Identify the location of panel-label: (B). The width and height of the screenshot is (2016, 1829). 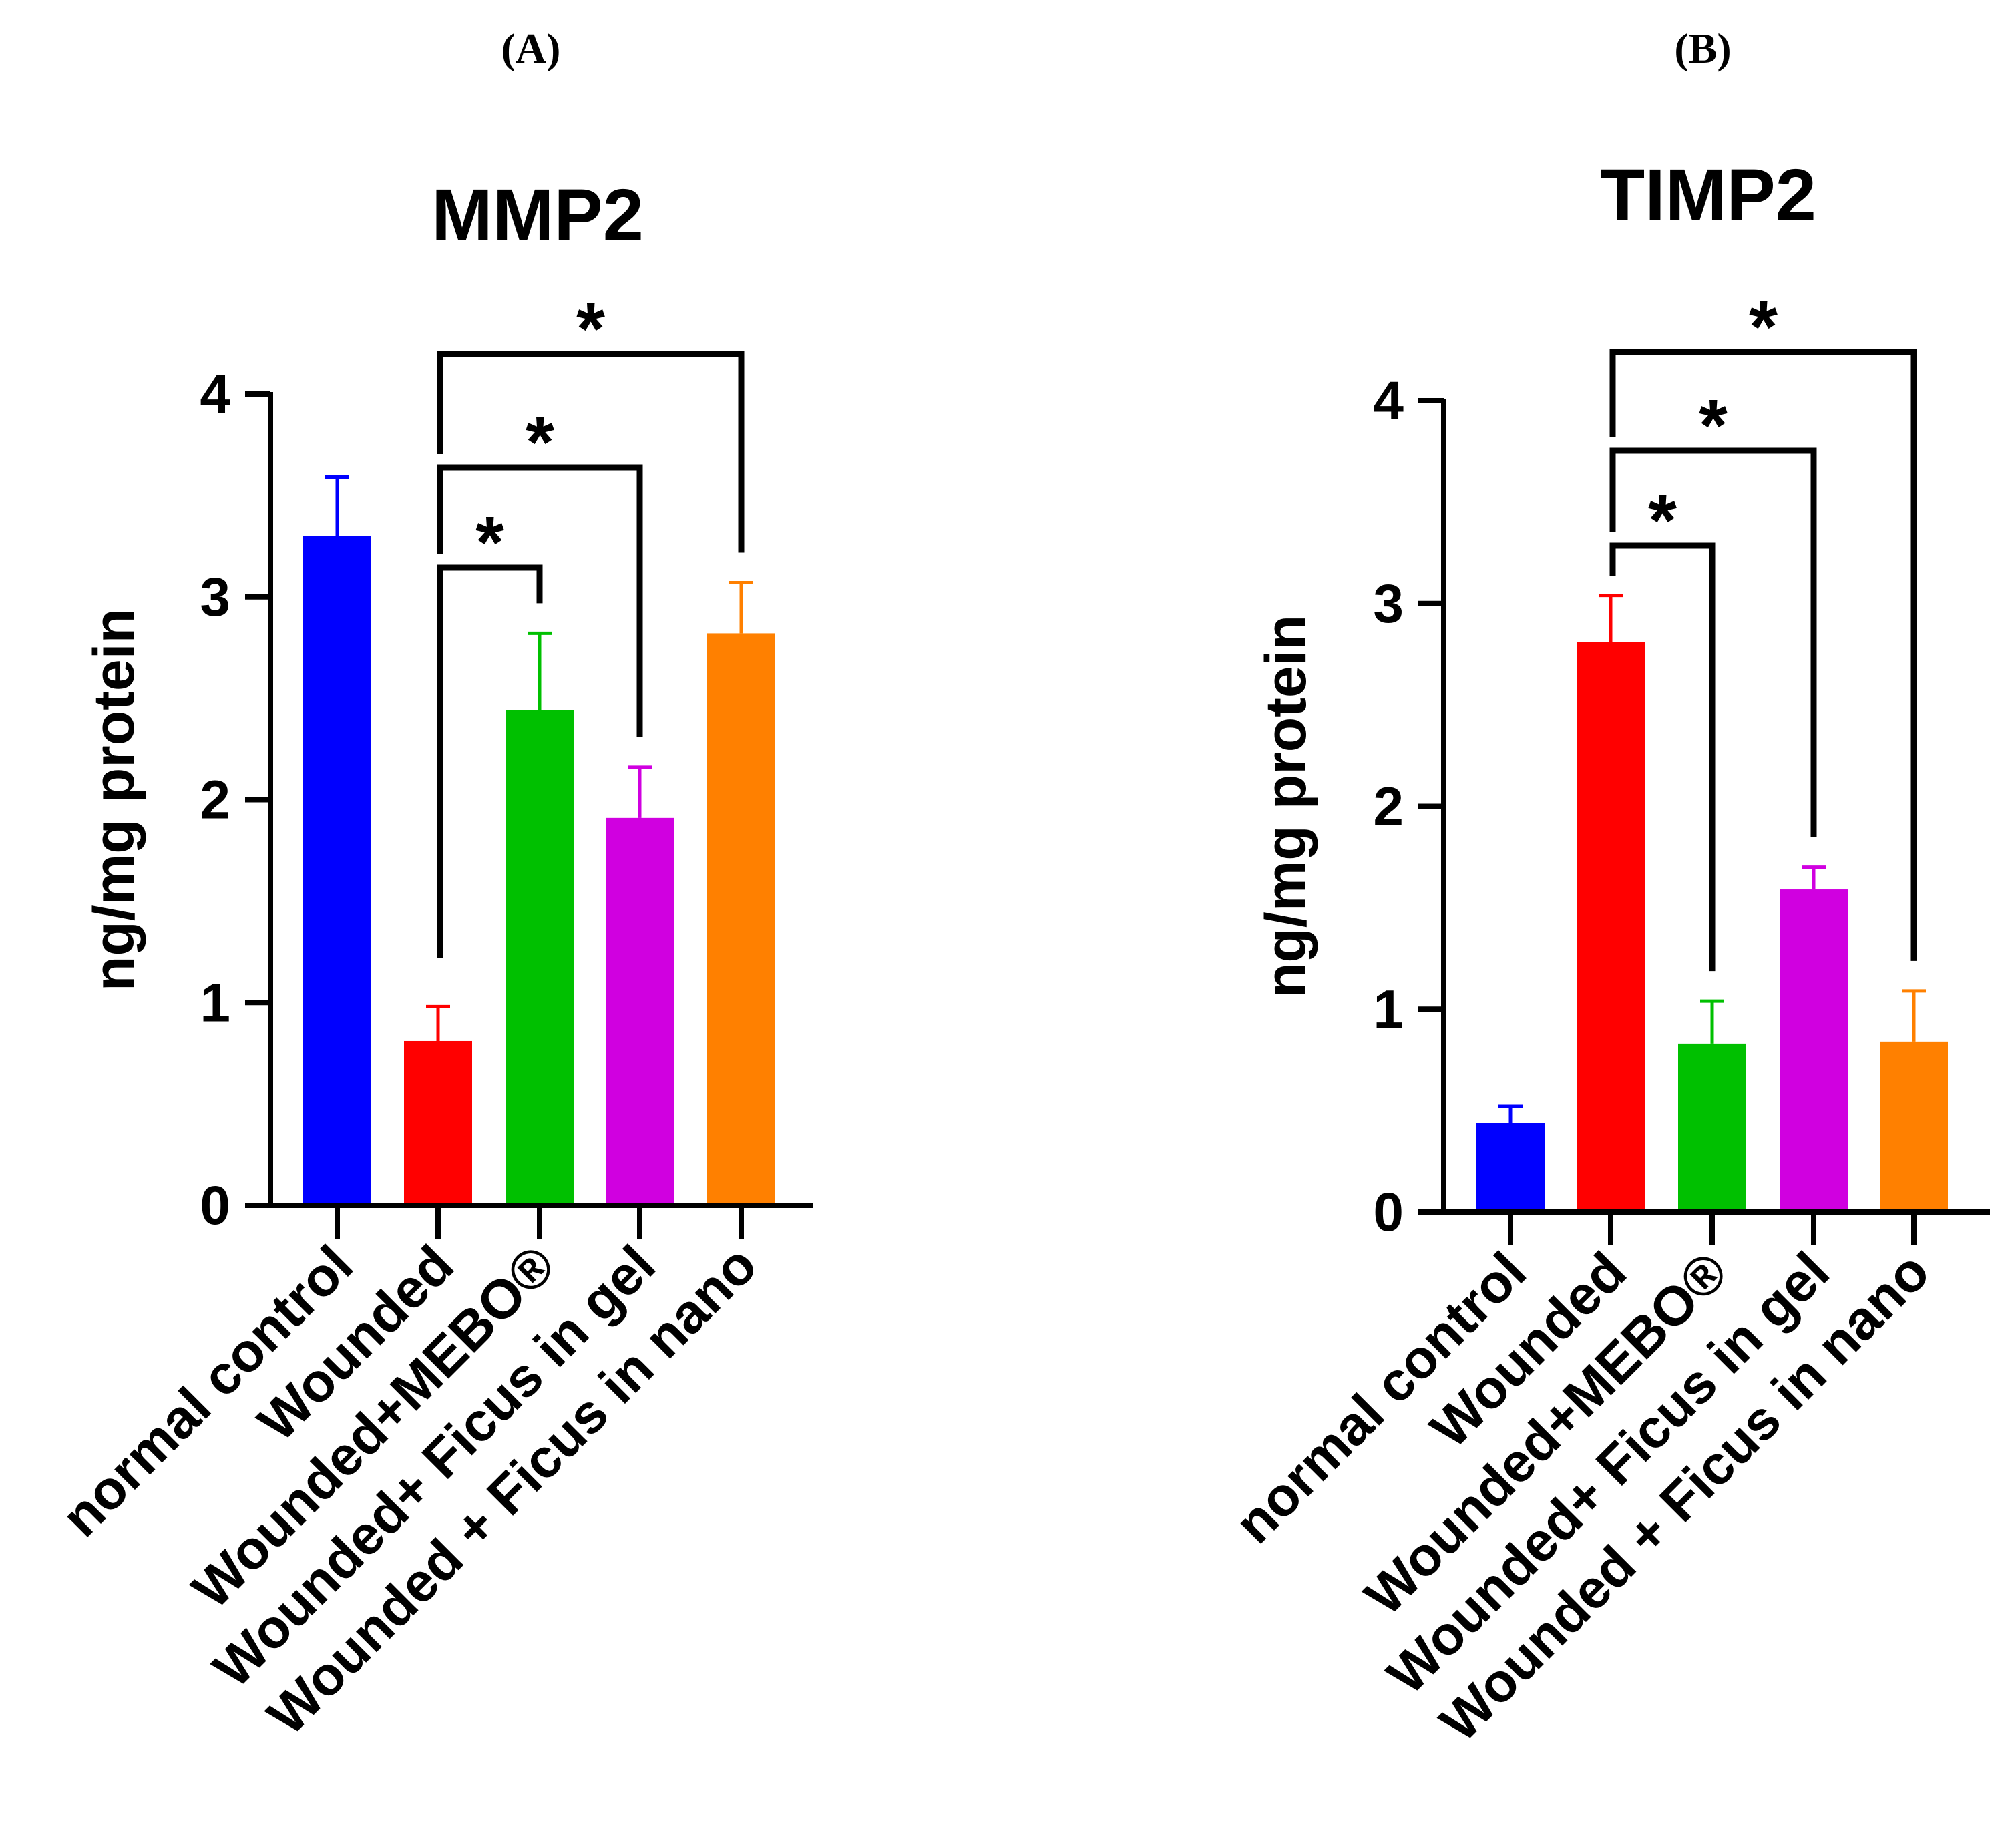
(1702, 48).